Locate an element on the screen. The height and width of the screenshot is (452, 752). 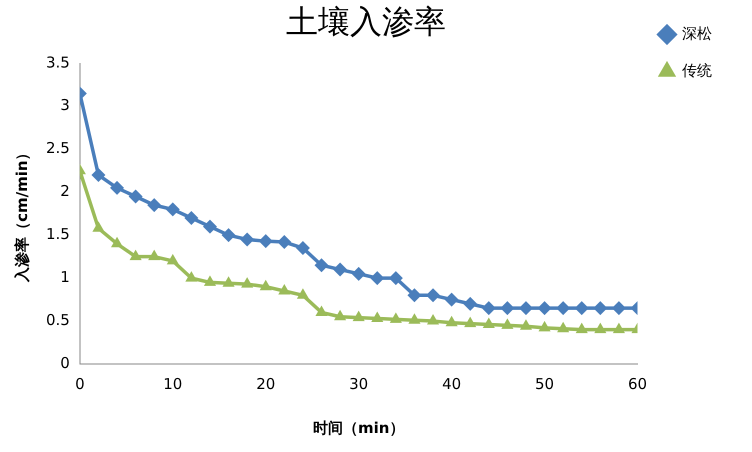
y-tick-label: 1.5 is located at coordinates (58, 234).